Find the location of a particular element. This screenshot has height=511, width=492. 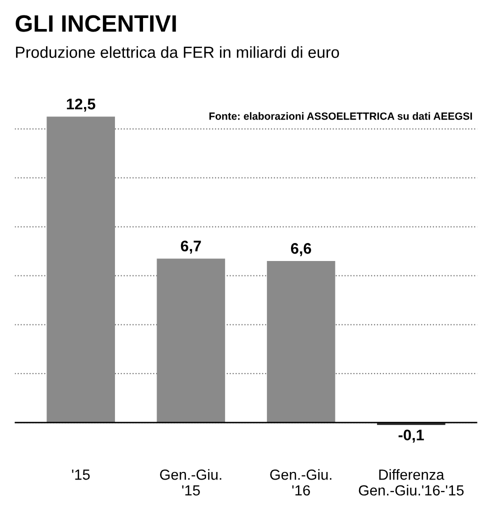

x-tick-label: Gen.-Giu. '15 is located at coordinates (191, 482).